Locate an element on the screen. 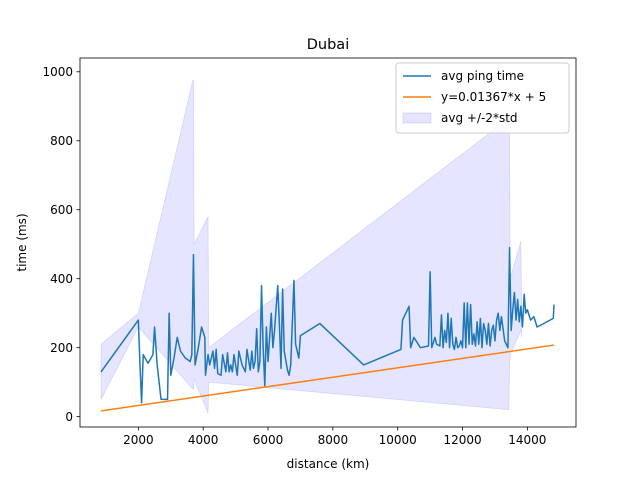  x-axis-ticks: 2000 4000 6000 8000 10000 12000 14000 is located at coordinates (334, 437).